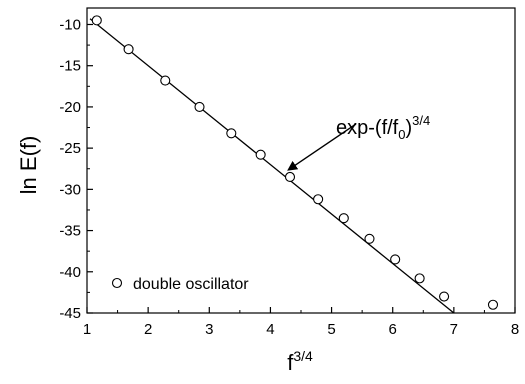 The image size is (525, 384). Describe the element at coordinates (70, 107) in the screenshot. I see `y-tick-label: -20` at that location.